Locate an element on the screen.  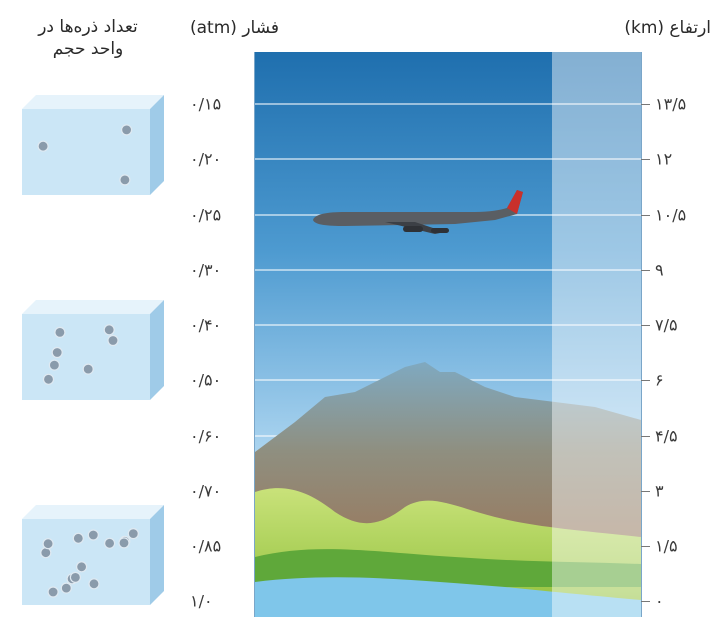
altitude-label: ۰ is located at coordinates (659, 601).